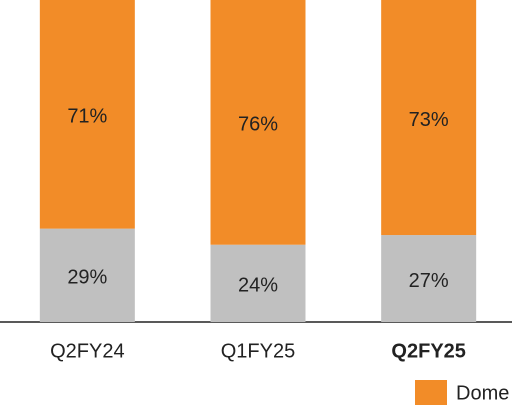 The image size is (512, 413). Describe the element at coordinates (87, 351) in the screenshot. I see `x-tick-label: Q2FY24` at that location.